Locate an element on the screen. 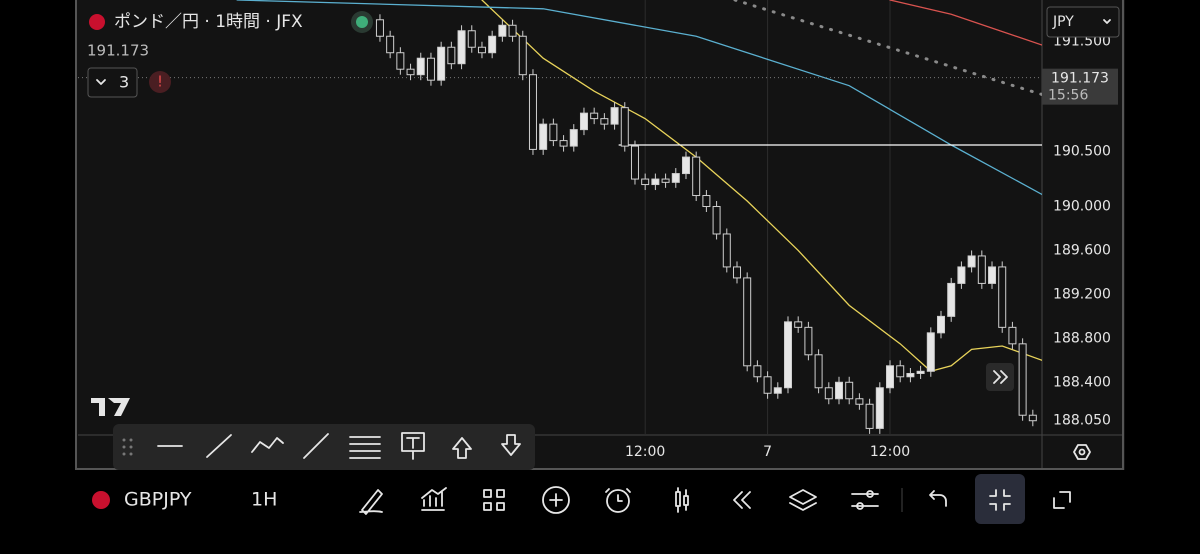  tool-trend is located at coordinates (219, 446).